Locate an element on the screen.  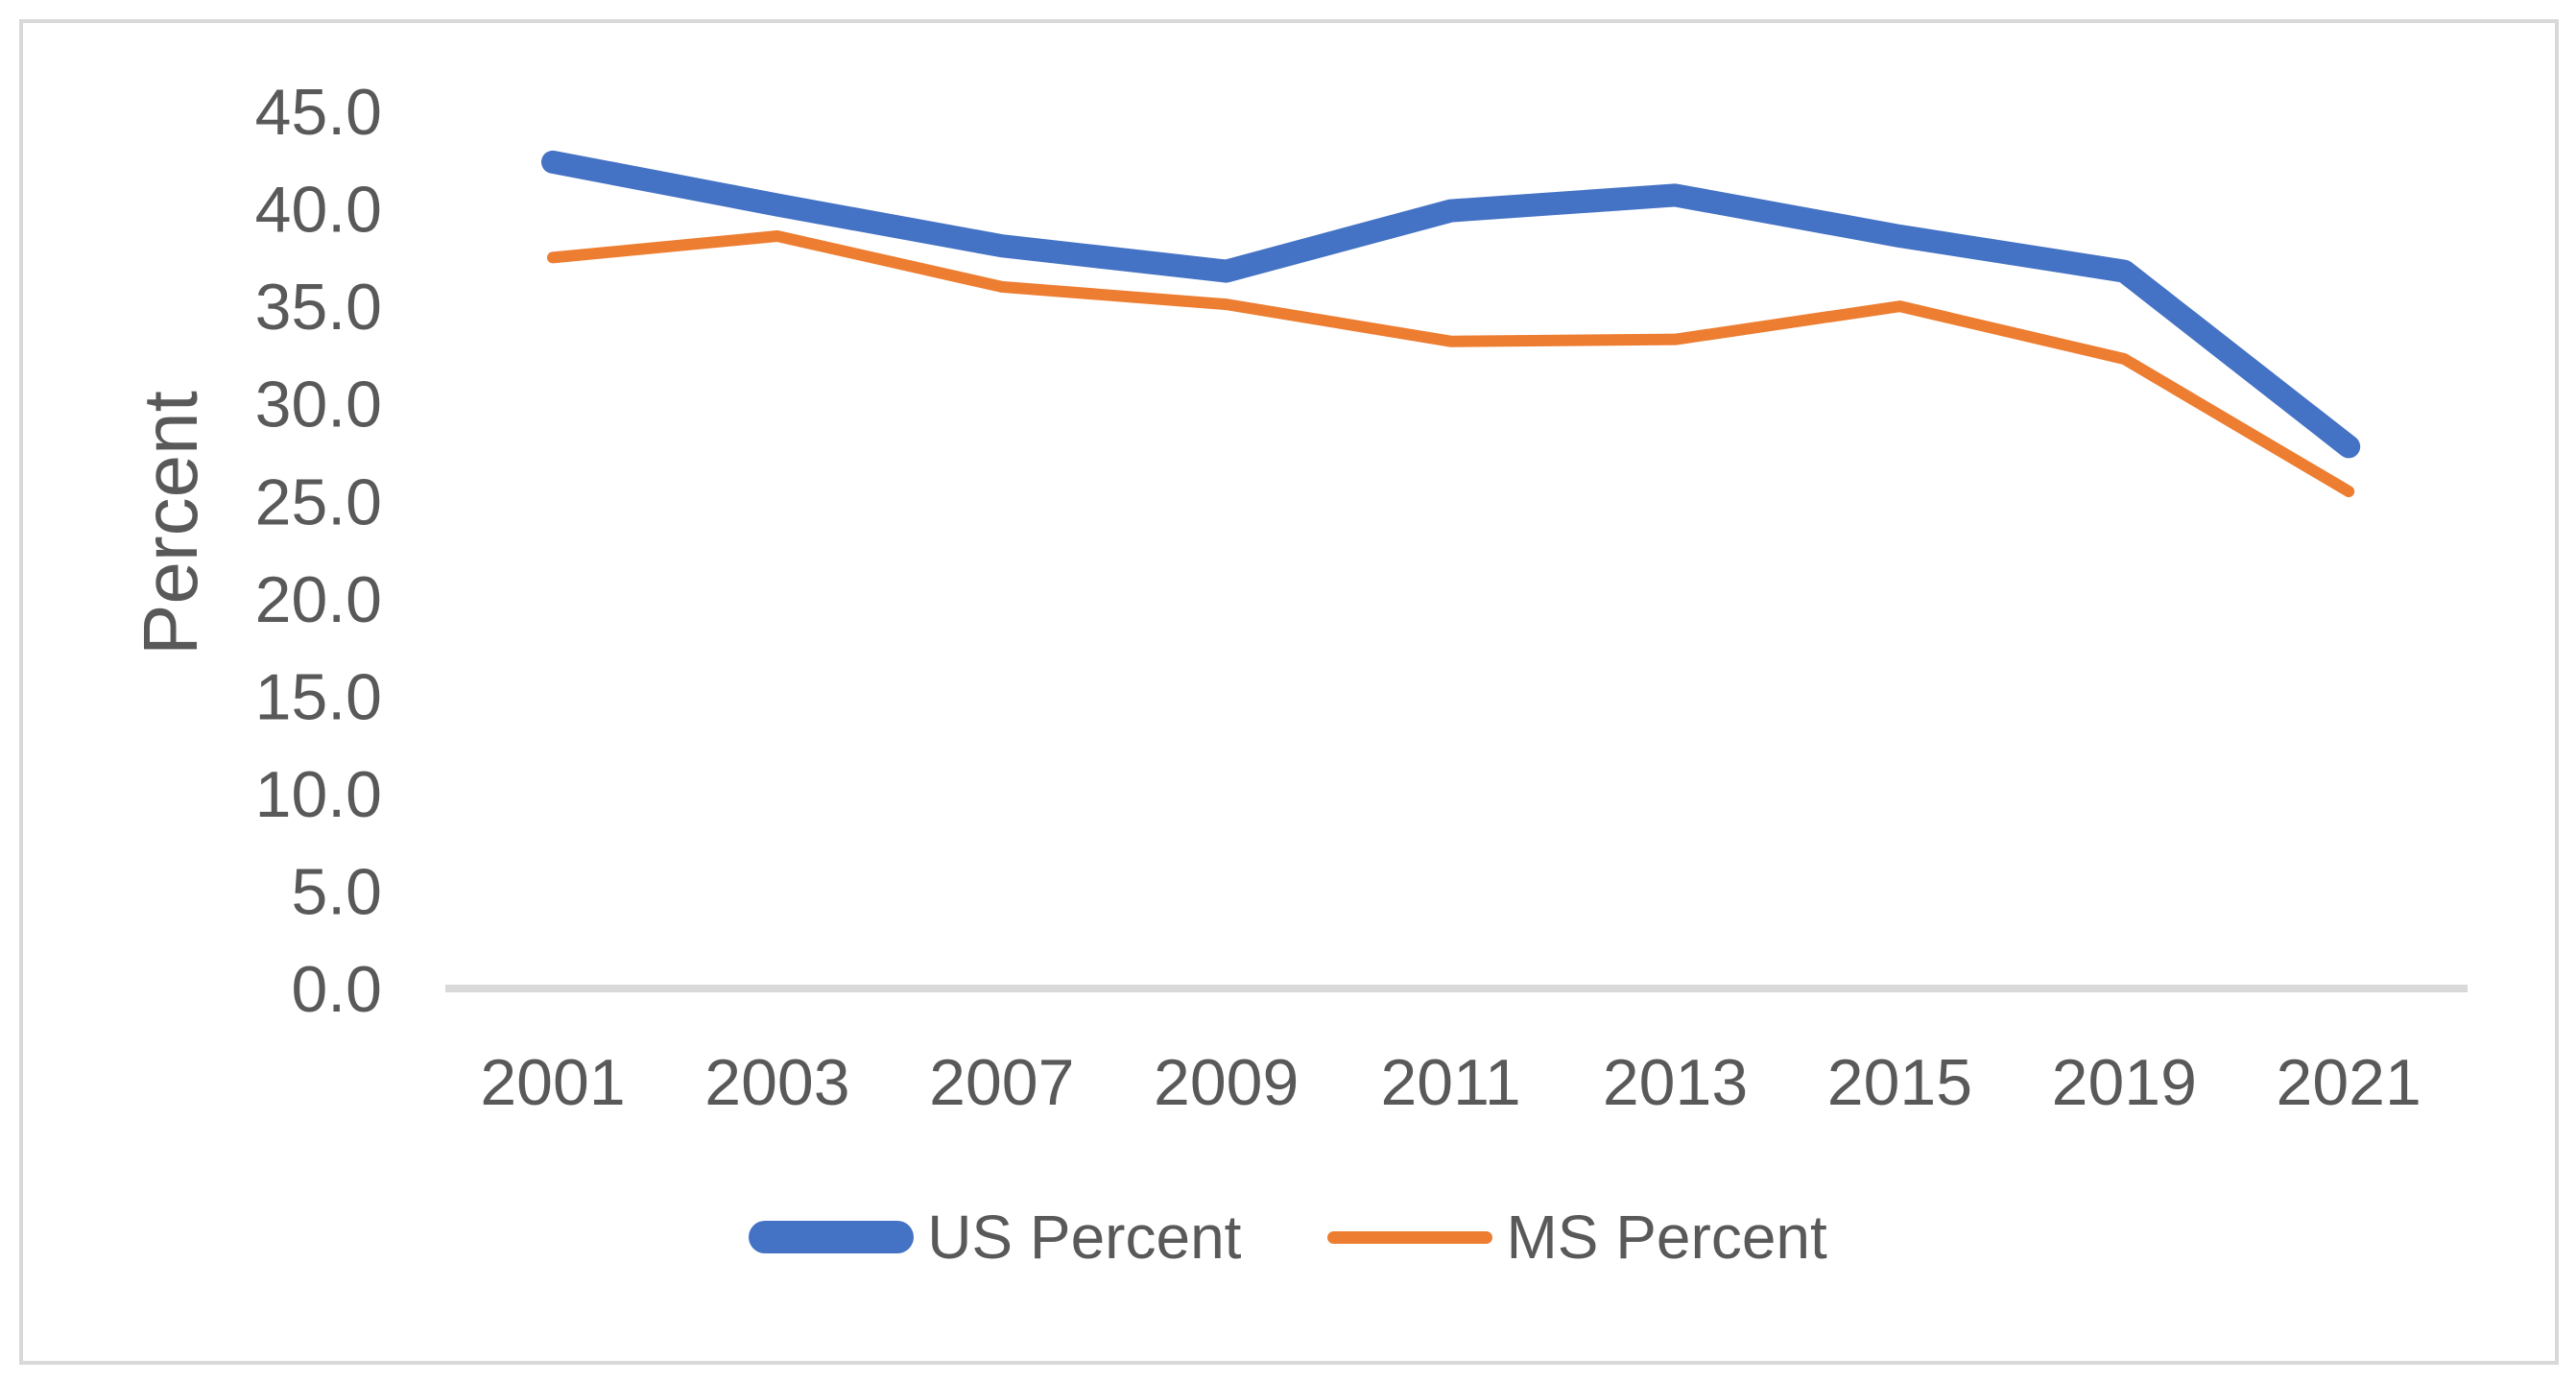
y-axis-title-text: Percent is located at coordinates (170, 523).